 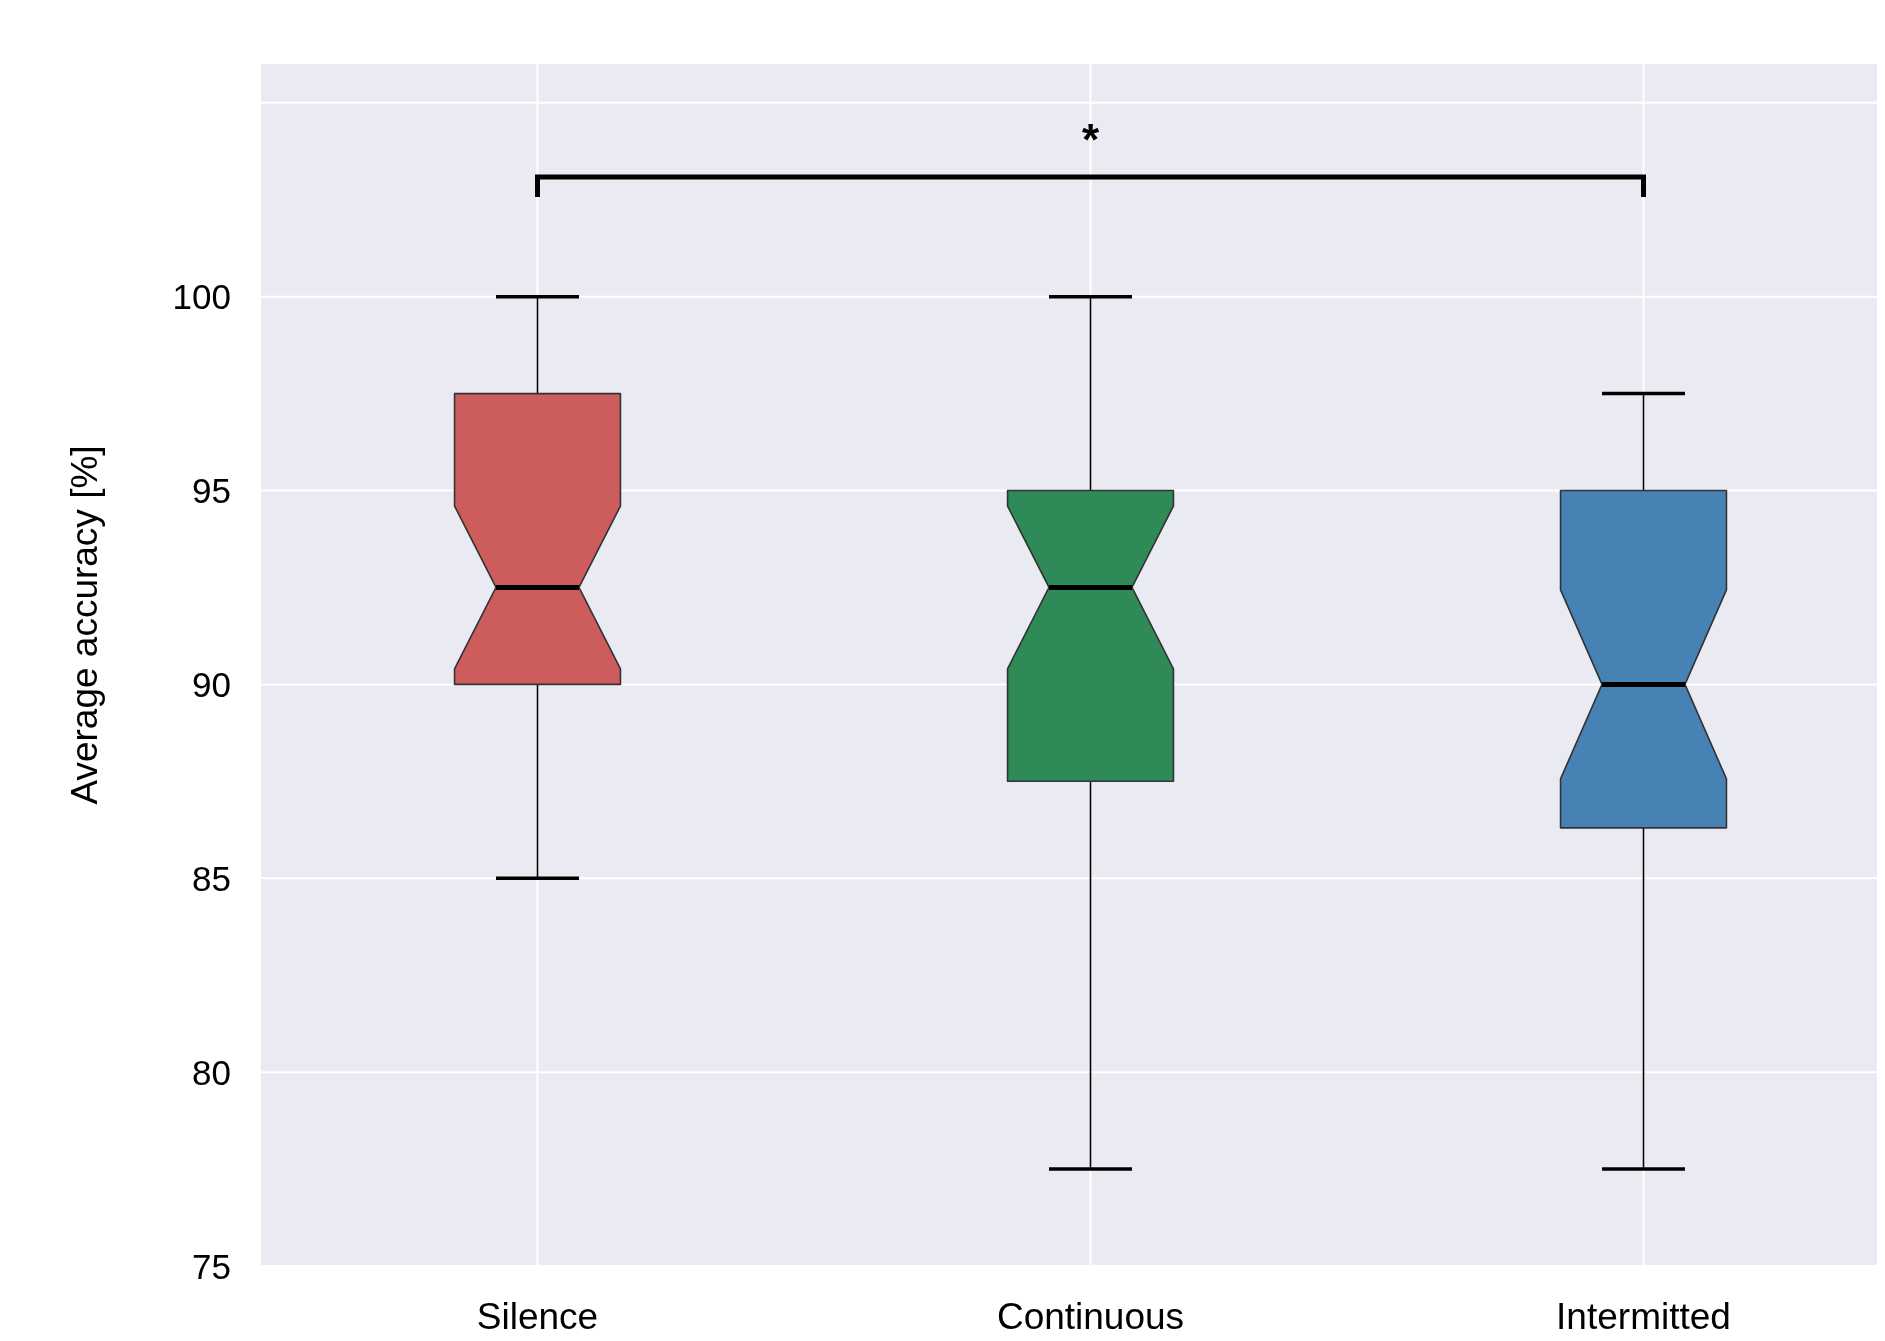 I want to click on y-tick-label: 90, so click(x=211, y=684).